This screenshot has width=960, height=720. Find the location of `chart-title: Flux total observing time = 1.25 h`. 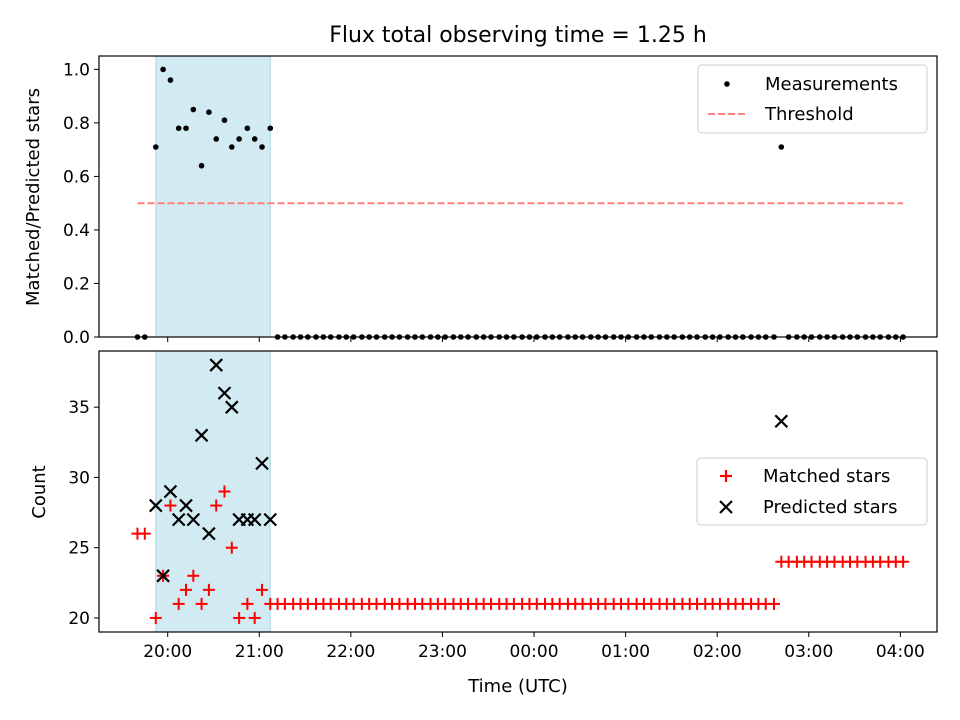

chart-title: Flux total observing time = 1.25 h is located at coordinates (518, 35).